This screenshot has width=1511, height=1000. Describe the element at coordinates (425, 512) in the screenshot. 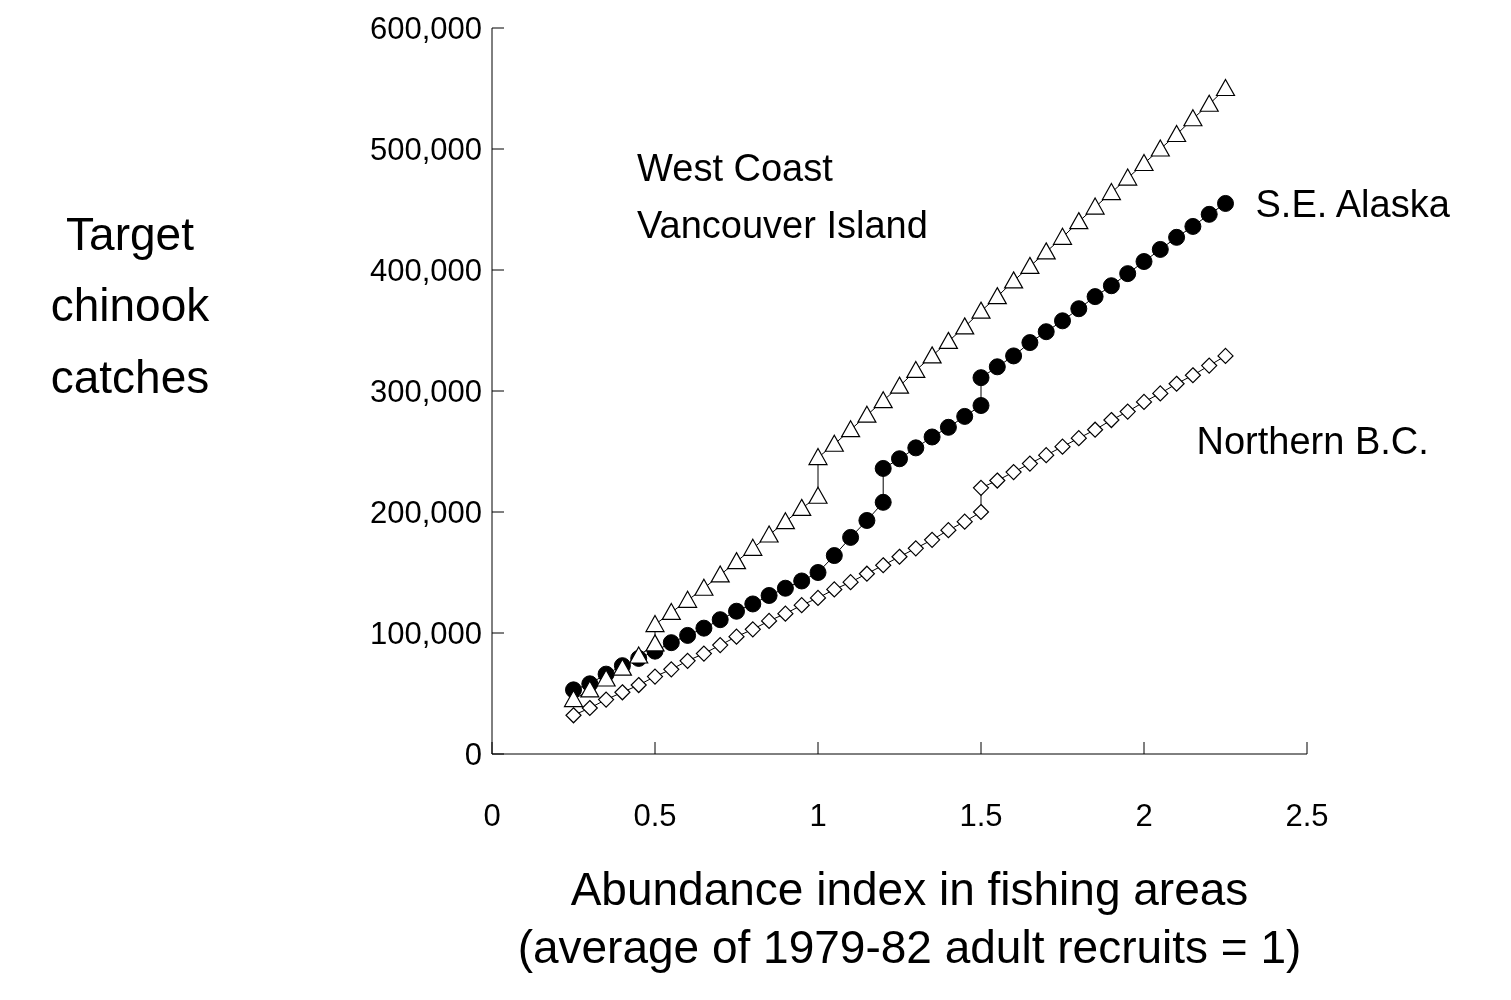

I see `y-tick-label: 200,000` at that location.